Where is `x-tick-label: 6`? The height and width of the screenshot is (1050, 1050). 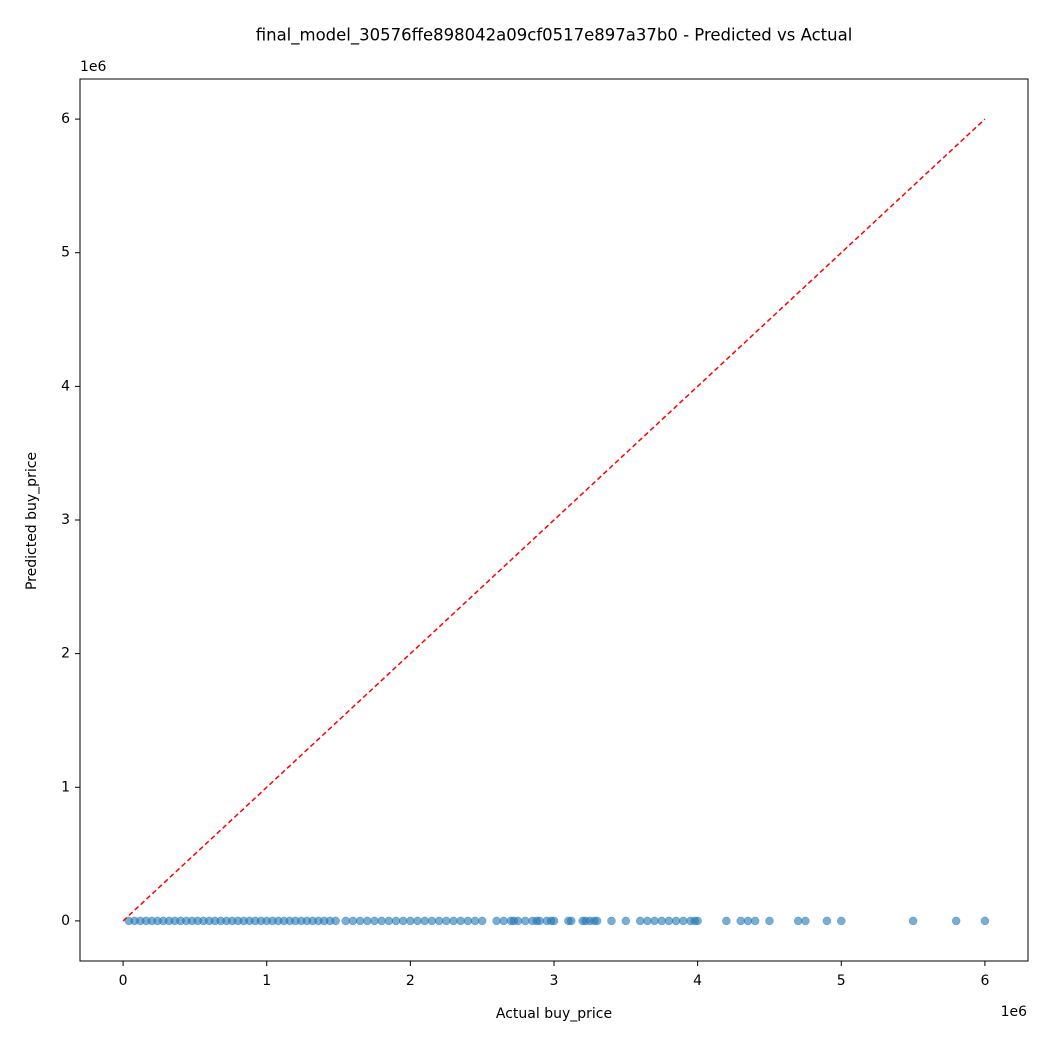 x-tick-label: 6 is located at coordinates (984, 981).